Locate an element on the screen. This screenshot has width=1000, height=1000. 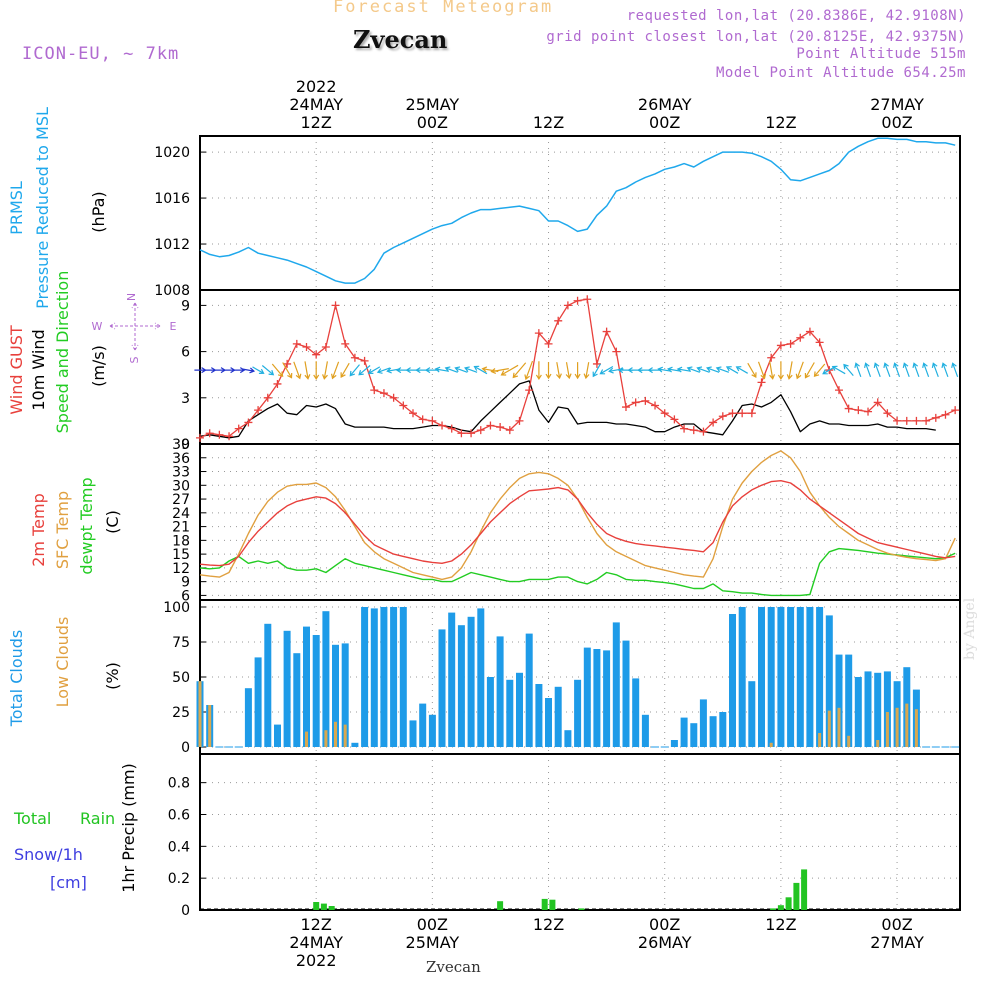
temperature-ytick-label: 36 is located at coordinates (181, 459).